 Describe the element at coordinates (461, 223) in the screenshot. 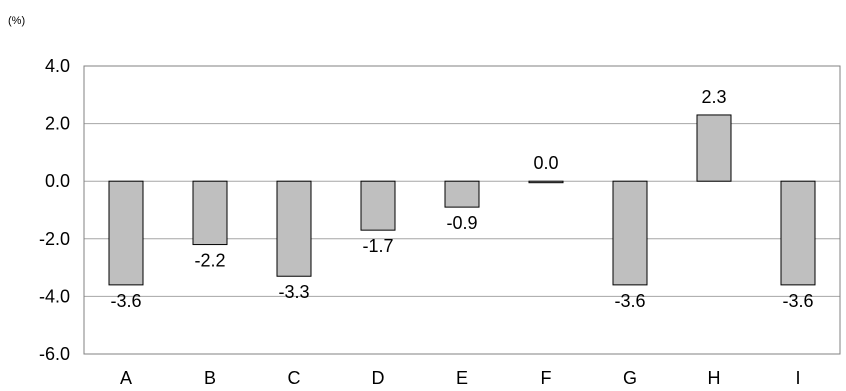

I see `data-label-e: -0.9` at that location.